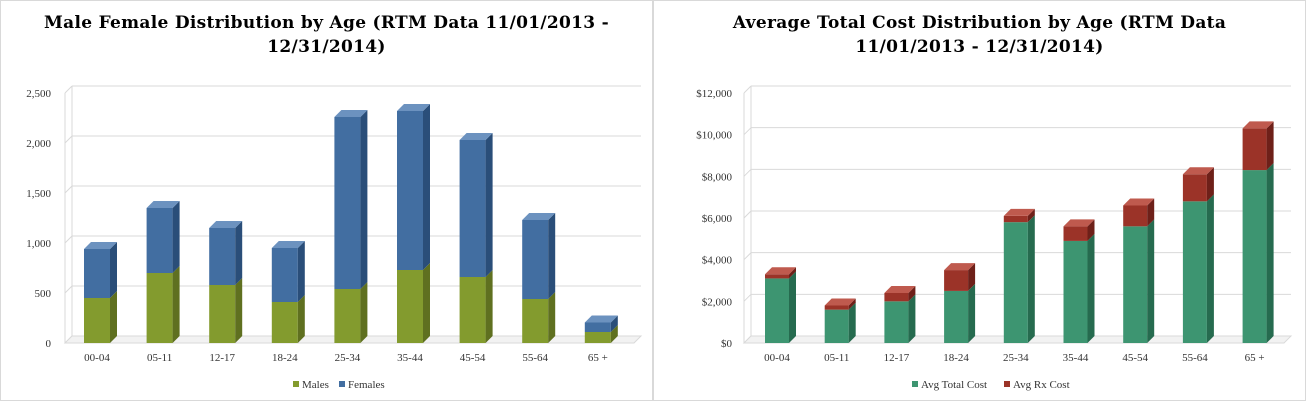 This screenshot has width=1306, height=401. What do you see at coordinates (97, 358) in the screenshot?
I see `x-tick-label: 00-04` at bounding box center [97, 358].